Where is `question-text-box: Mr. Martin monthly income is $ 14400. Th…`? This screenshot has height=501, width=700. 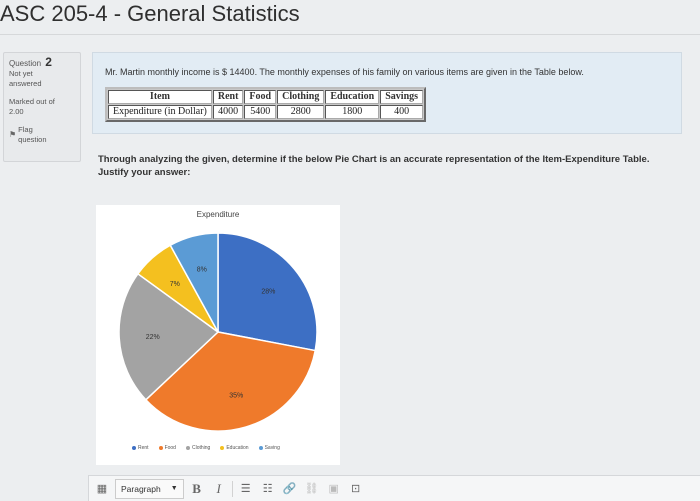
question-text-box: Mr. Martin monthly income is $ 14400. Th… is located at coordinates (387, 93).